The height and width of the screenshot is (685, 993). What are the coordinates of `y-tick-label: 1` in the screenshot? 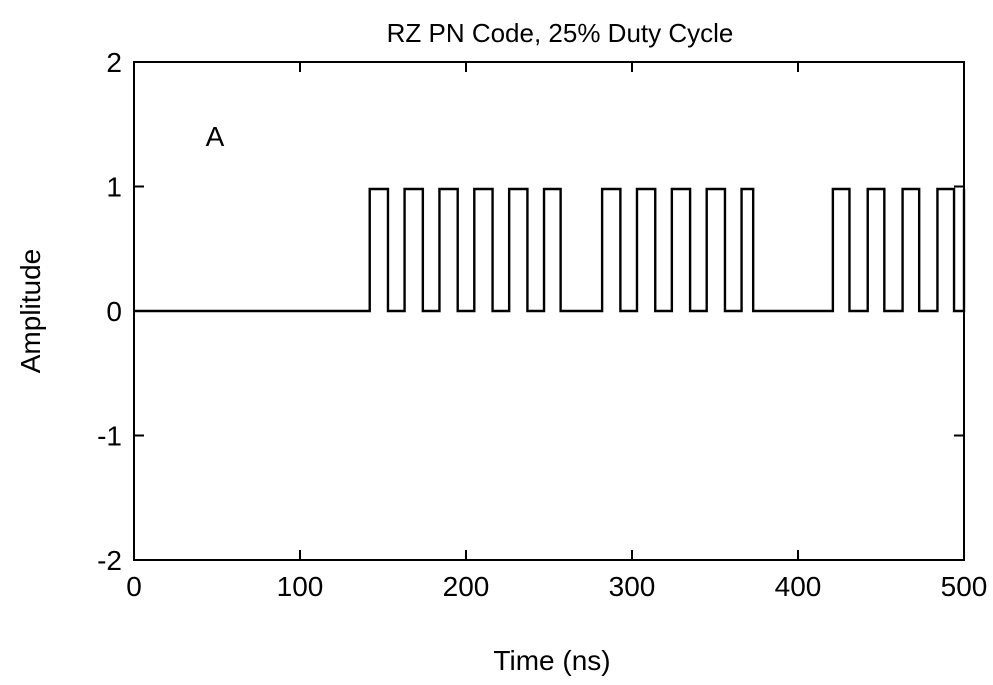 It's located at (114, 187).